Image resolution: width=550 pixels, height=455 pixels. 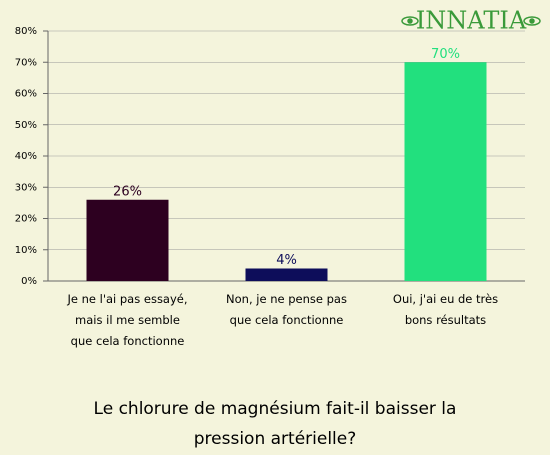 I want to click on x-tick-label: Non, je ne pense pas que cela fonctionne, so click(x=286, y=309).